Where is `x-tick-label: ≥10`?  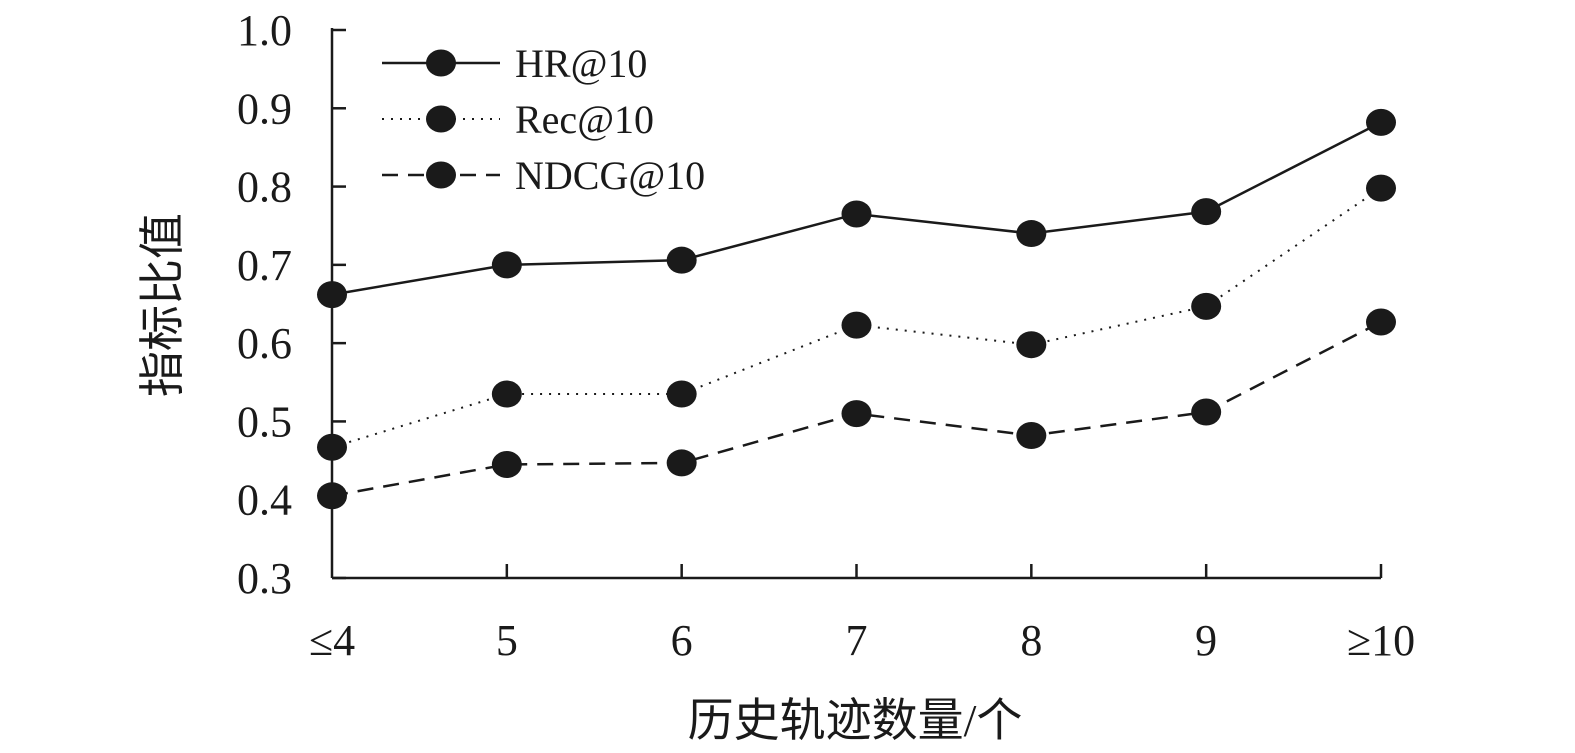
x-tick-label: ≥10 is located at coordinates (1381, 640).